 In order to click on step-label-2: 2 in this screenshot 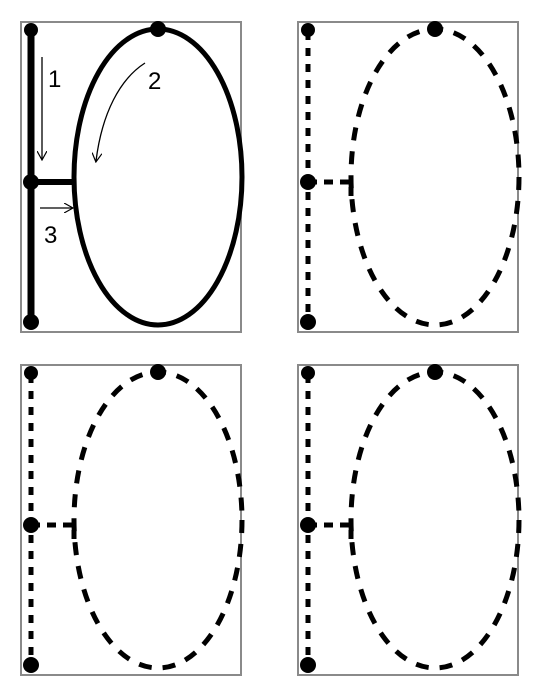, I will do `click(154, 81)`.